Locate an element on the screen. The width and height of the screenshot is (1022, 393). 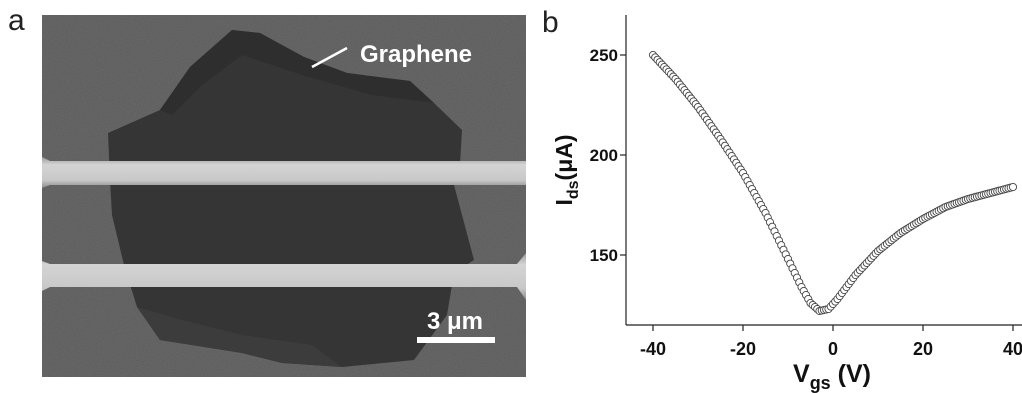
y-axis-label-sub: ds is located at coordinates (573, 189).